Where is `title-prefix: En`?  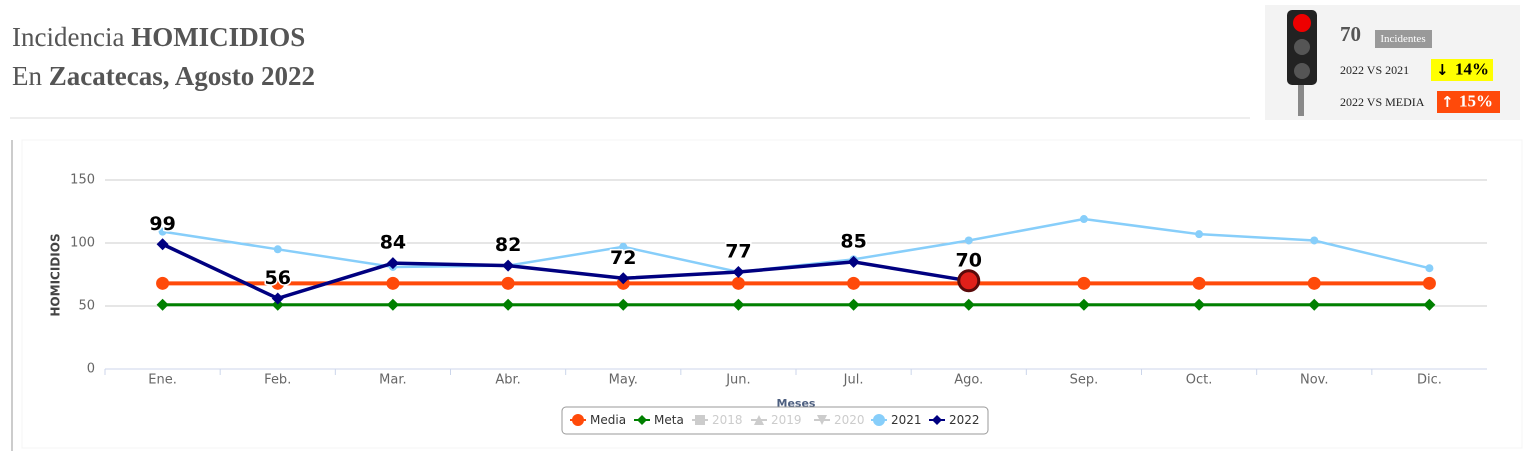 title-prefix: En is located at coordinates (27, 76).